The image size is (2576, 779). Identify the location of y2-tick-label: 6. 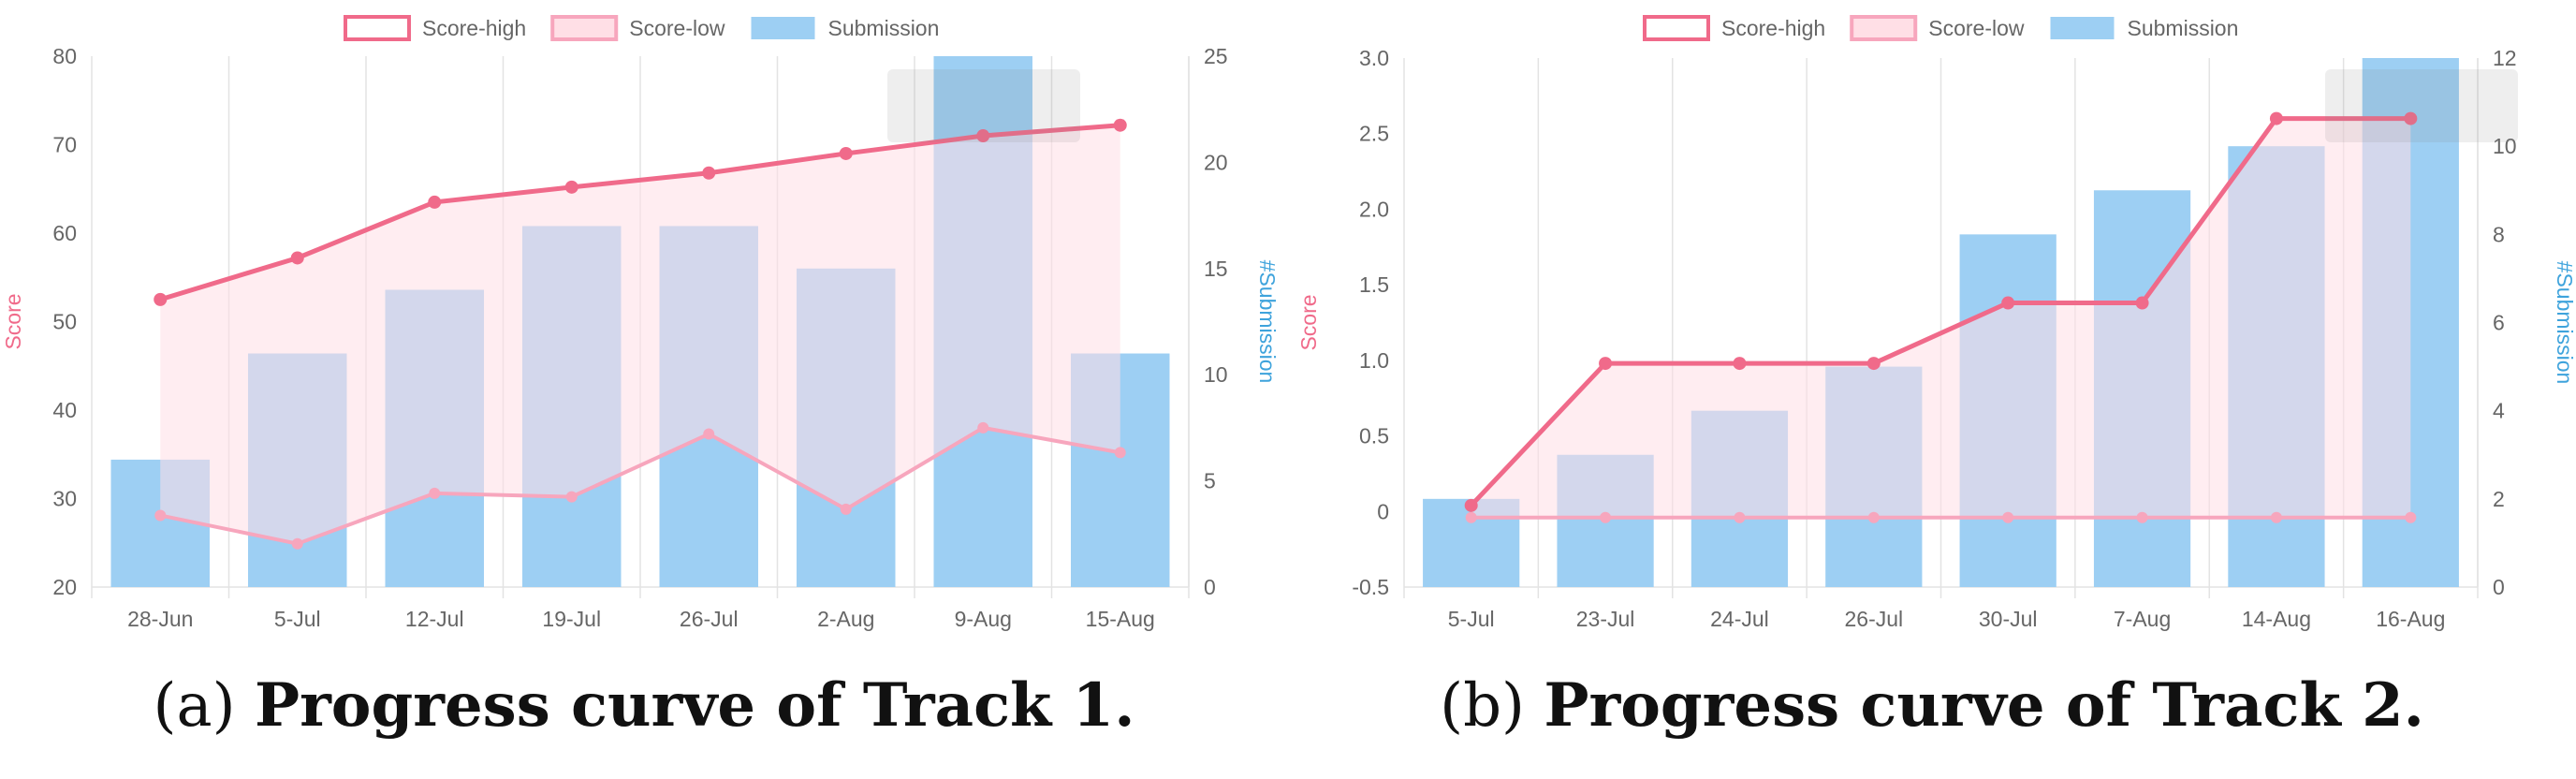
(2499, 323).